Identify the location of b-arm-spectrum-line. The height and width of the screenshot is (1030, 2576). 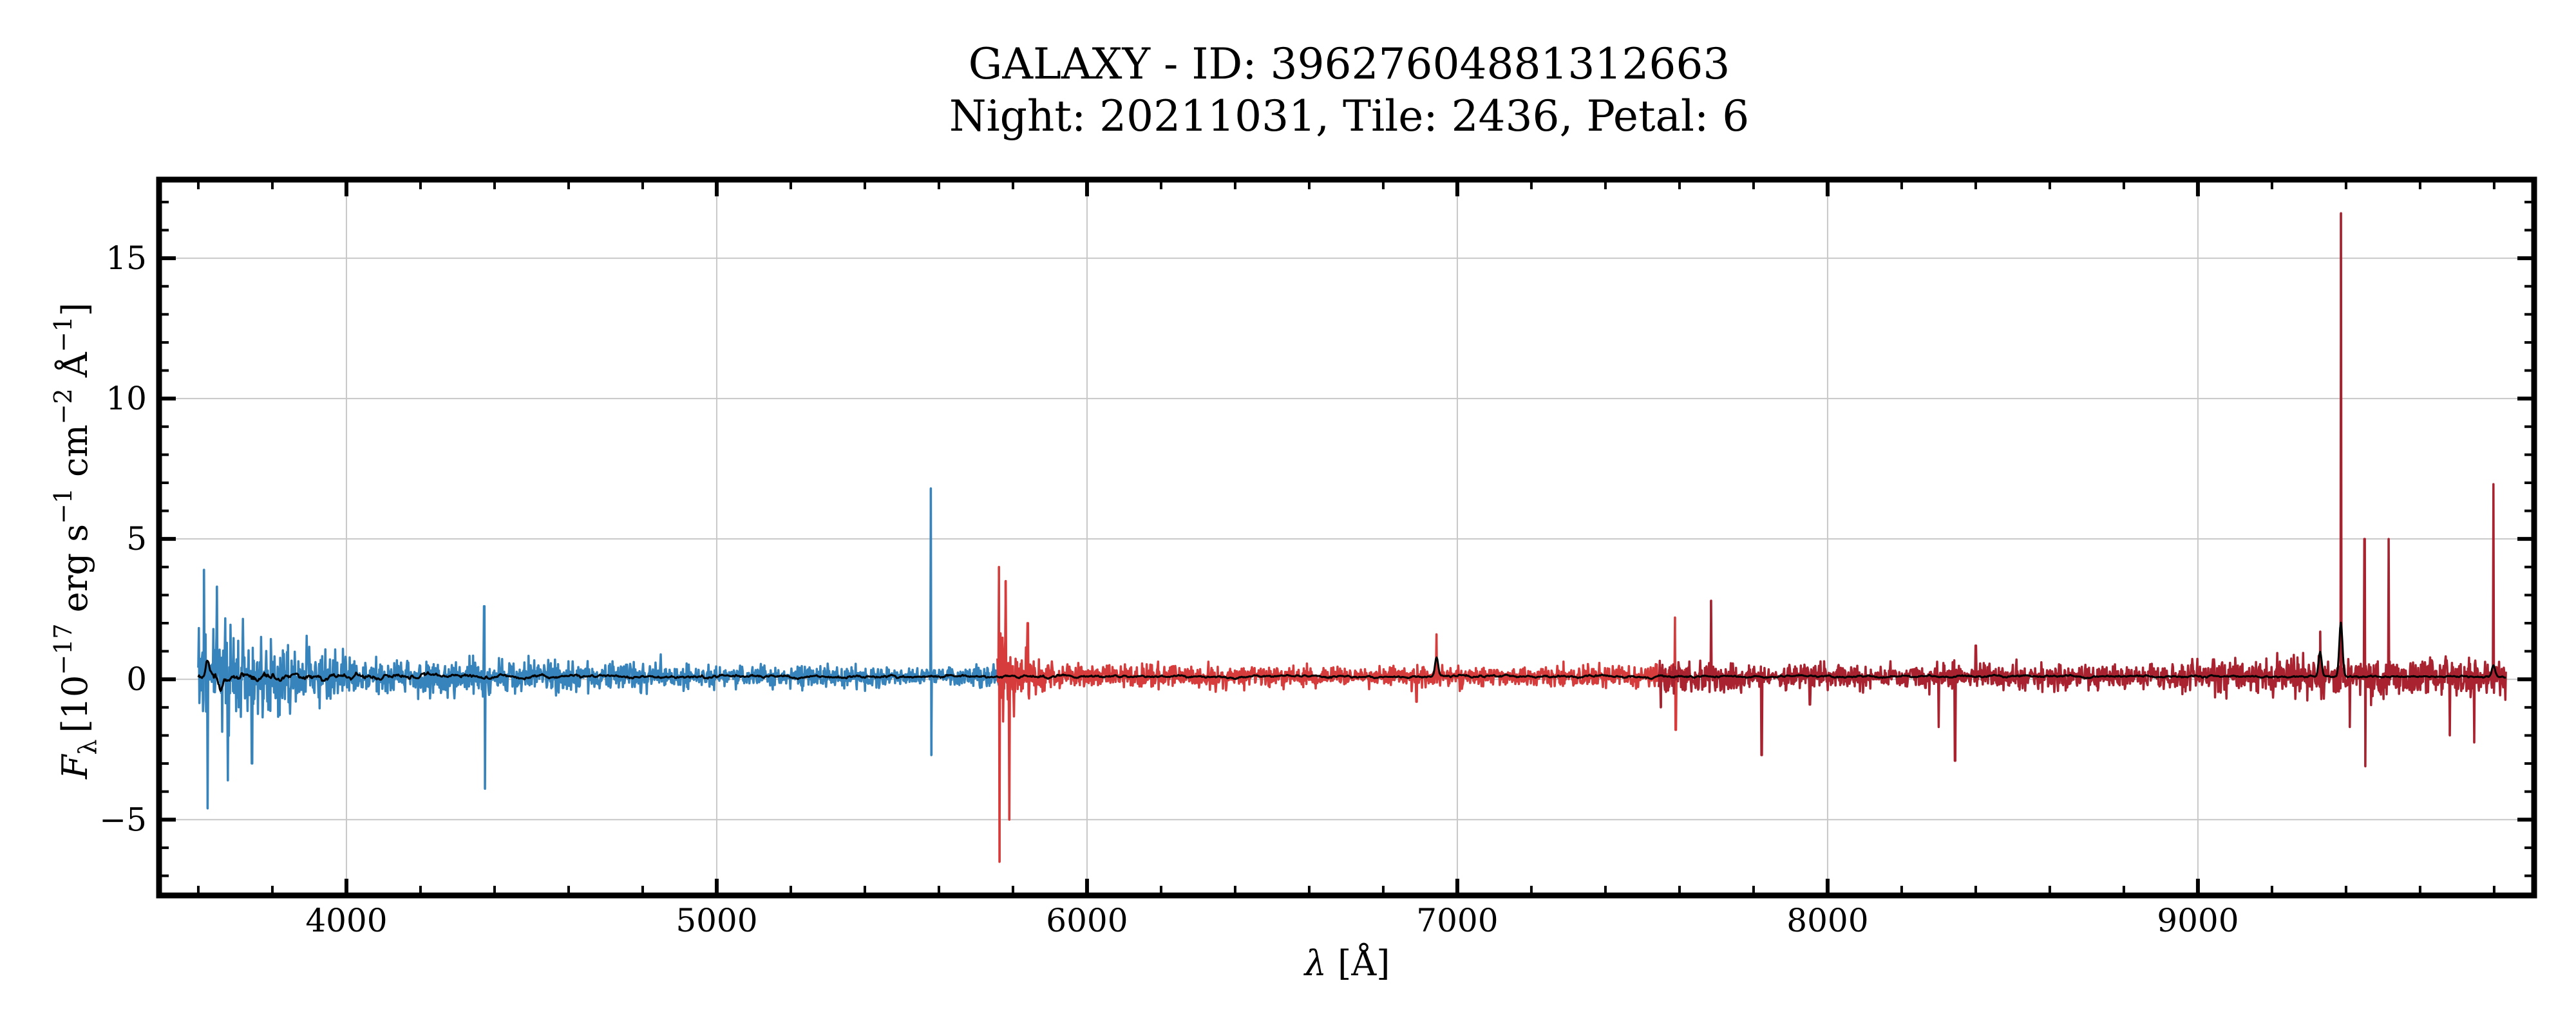
(602, 649).